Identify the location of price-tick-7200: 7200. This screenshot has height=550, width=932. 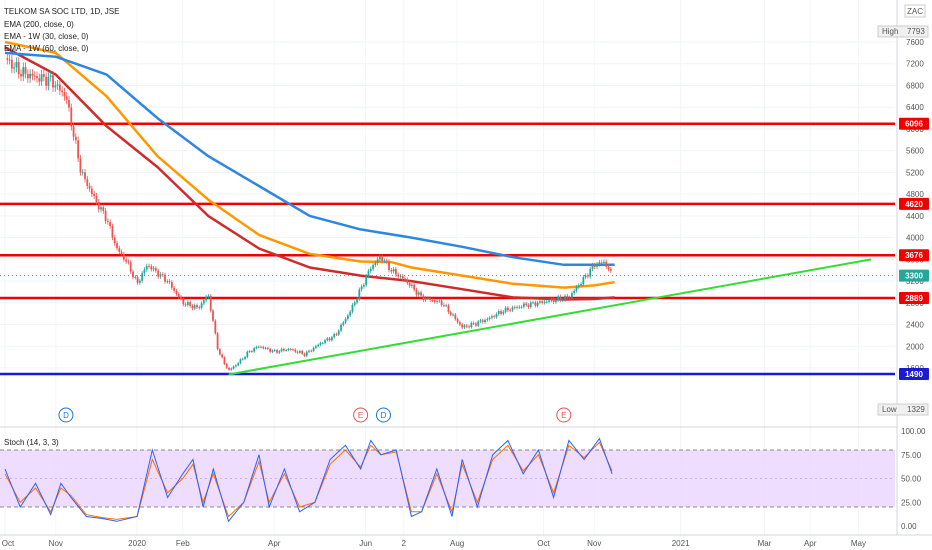
(915, 64).